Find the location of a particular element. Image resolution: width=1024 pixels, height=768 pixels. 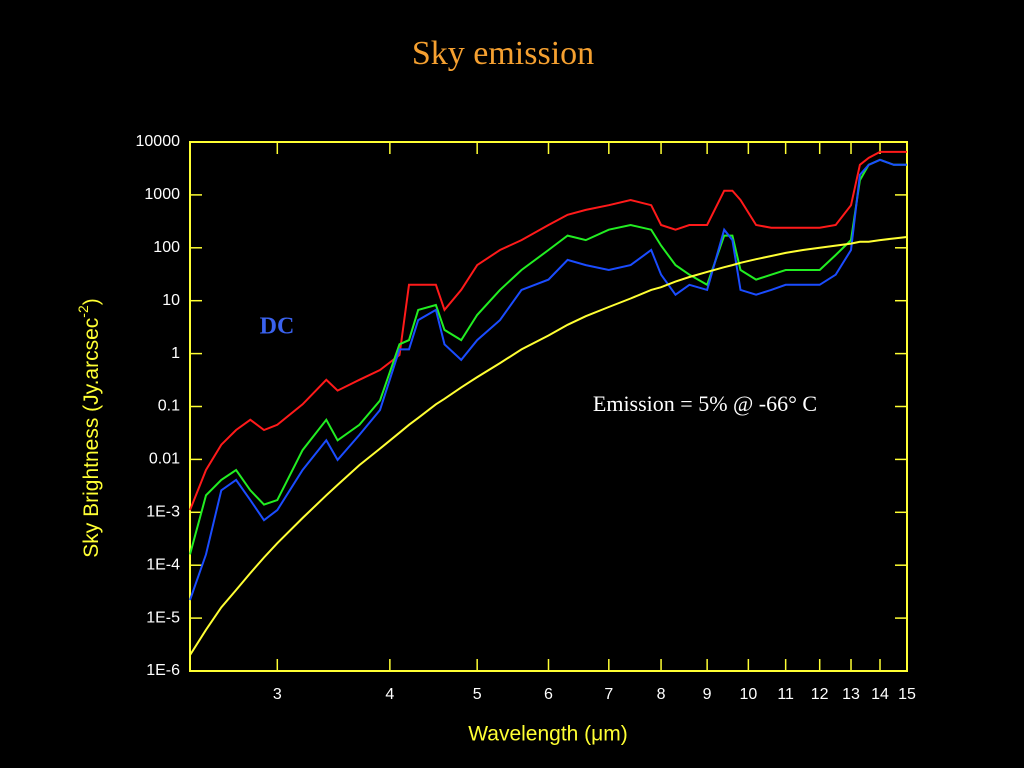

x-tick-label: 9 is located at coordinates (707, 694).